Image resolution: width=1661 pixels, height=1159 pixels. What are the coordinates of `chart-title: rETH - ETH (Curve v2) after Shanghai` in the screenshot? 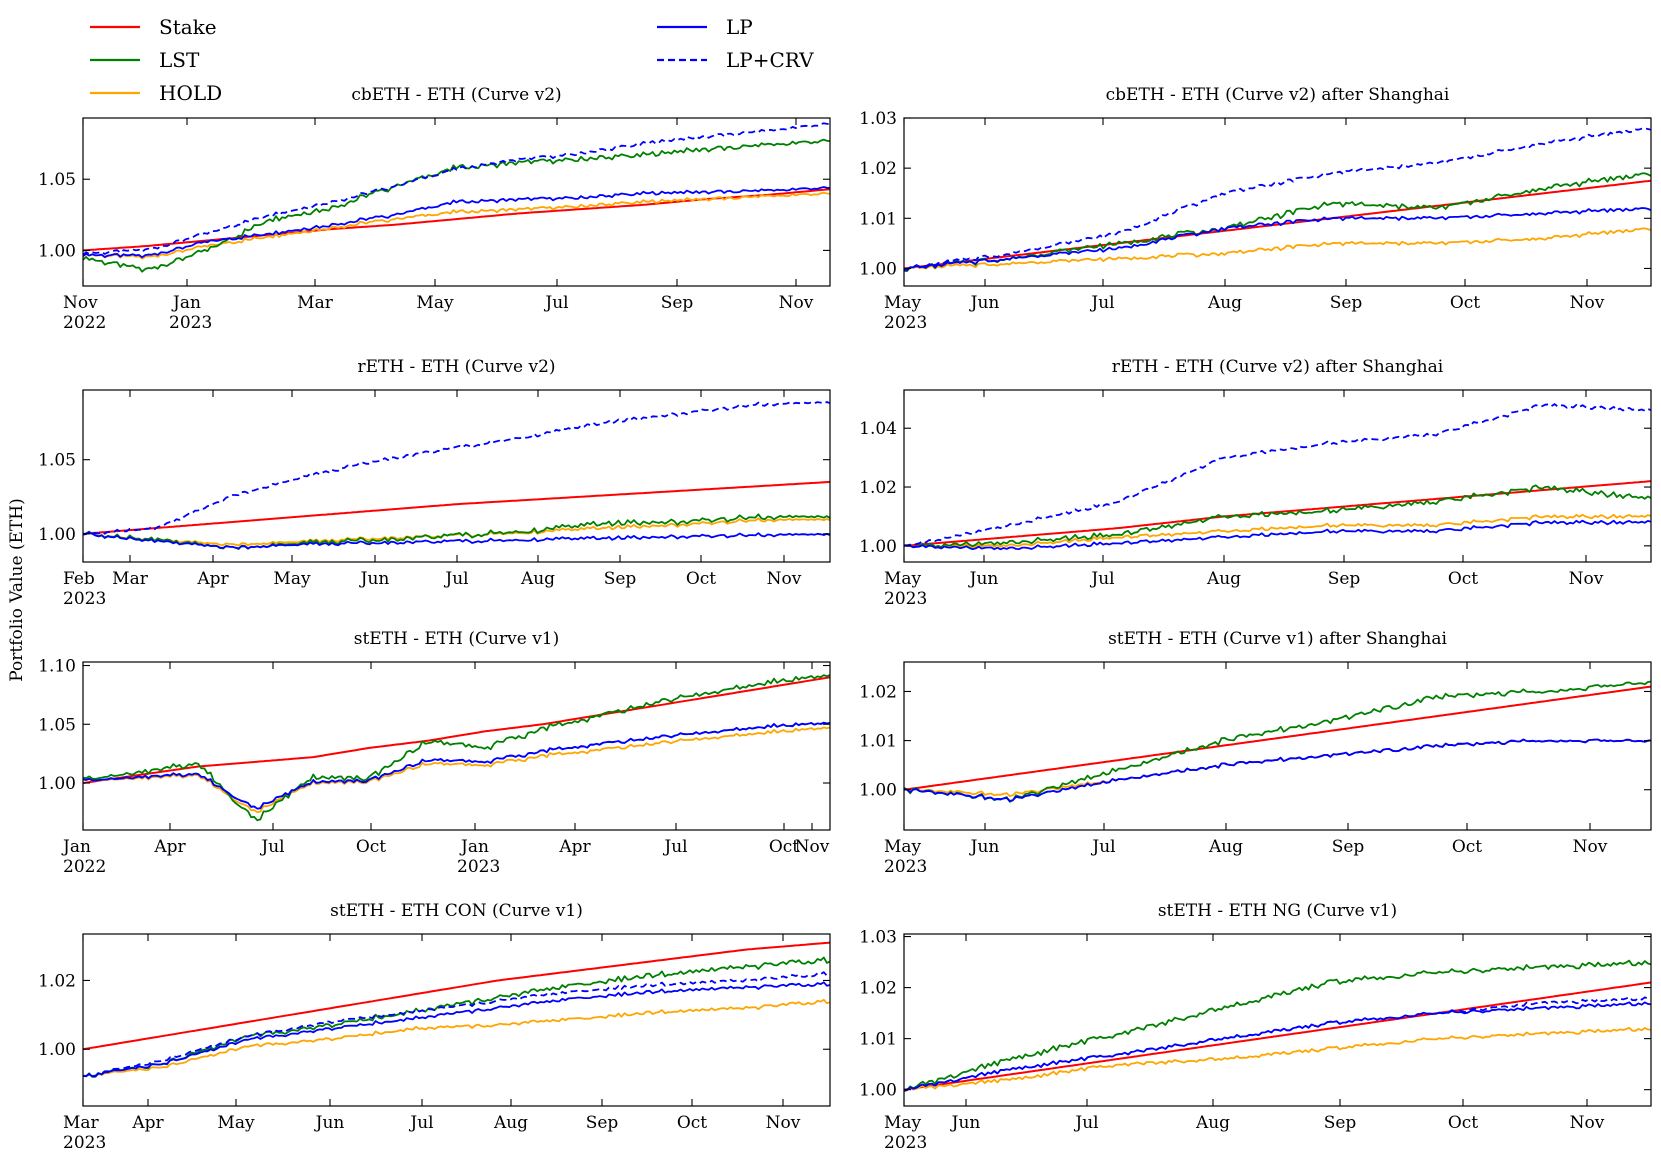 It's located at (1278, 367).